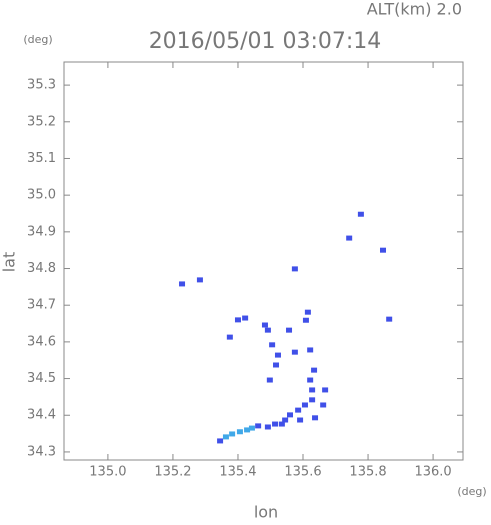 The height and width of the screenshot is (525, 491). What do you see at coordinates (41, 415) in the screenshot?
I see `y-tick-label: 34.4` at bounding box center [41, 415].